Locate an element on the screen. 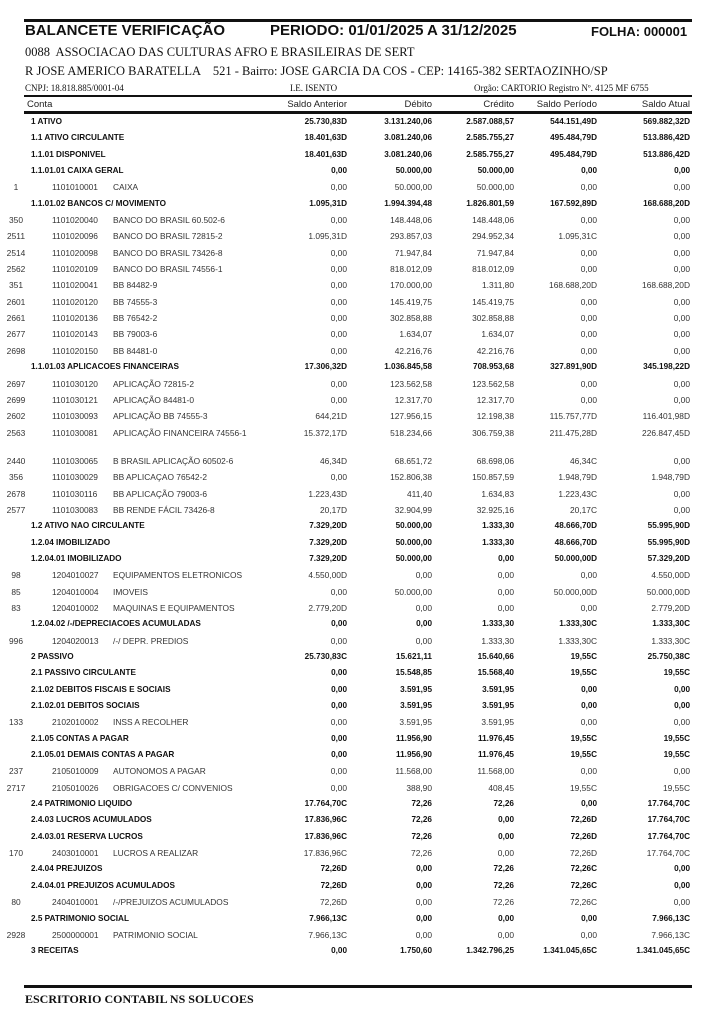 The image size is (725, 1024). debito-value: 1.750,60 is located at coordinates (416, 951).